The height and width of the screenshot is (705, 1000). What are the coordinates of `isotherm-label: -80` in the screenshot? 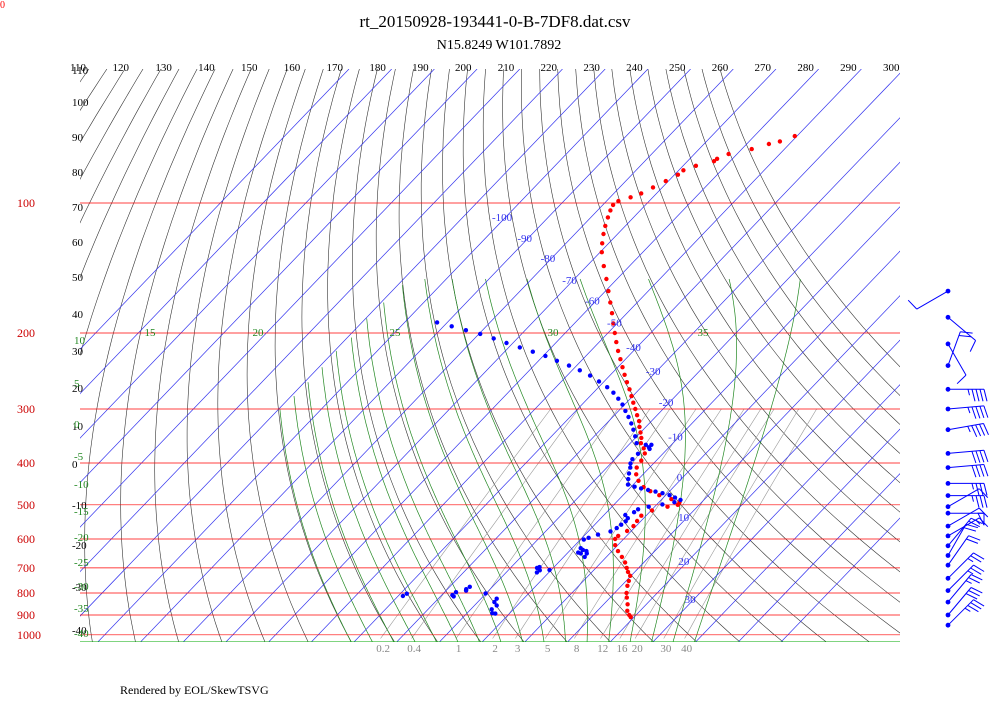 It's located at (548, 259).